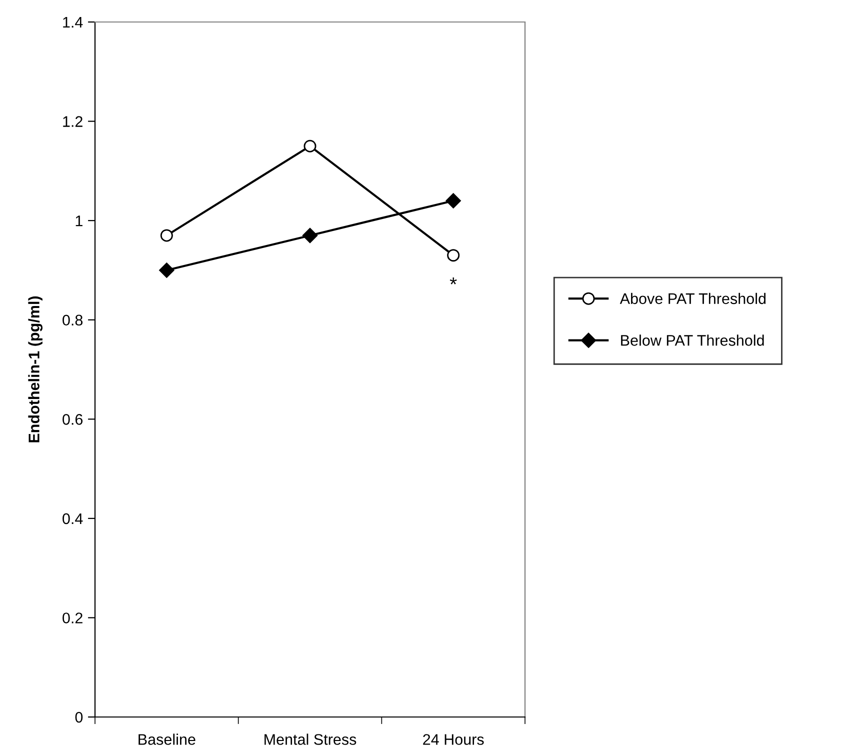 The height and width of the screenshot is (753, 856). Describe the element at coordinates (72, 121) in the screenshot. I see `y-tick-label: 1.2` at that location.